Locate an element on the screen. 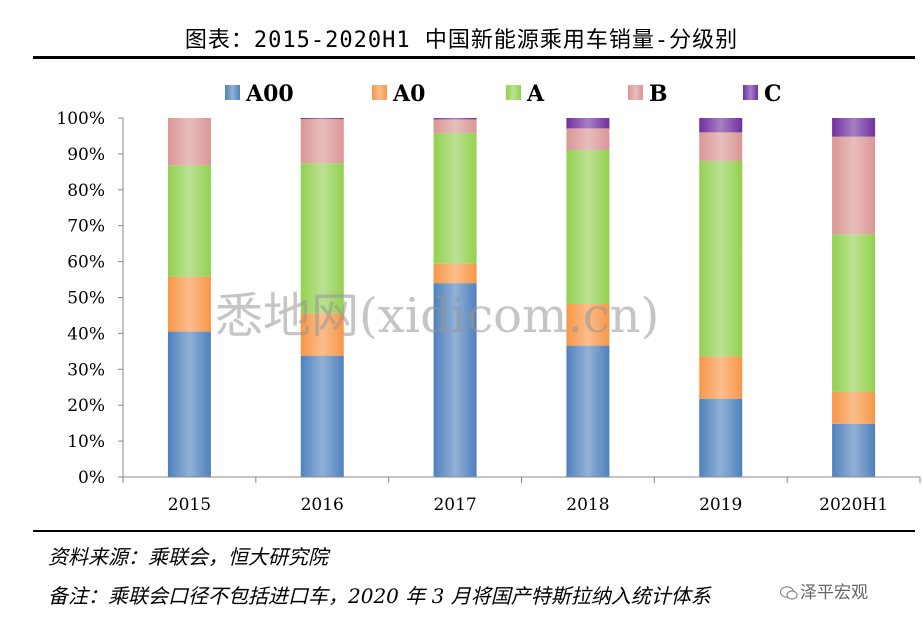 This screenshot has width=923, height=624. wechat-badge-text: 泽平宏观 is located at coordinates (834, 593).